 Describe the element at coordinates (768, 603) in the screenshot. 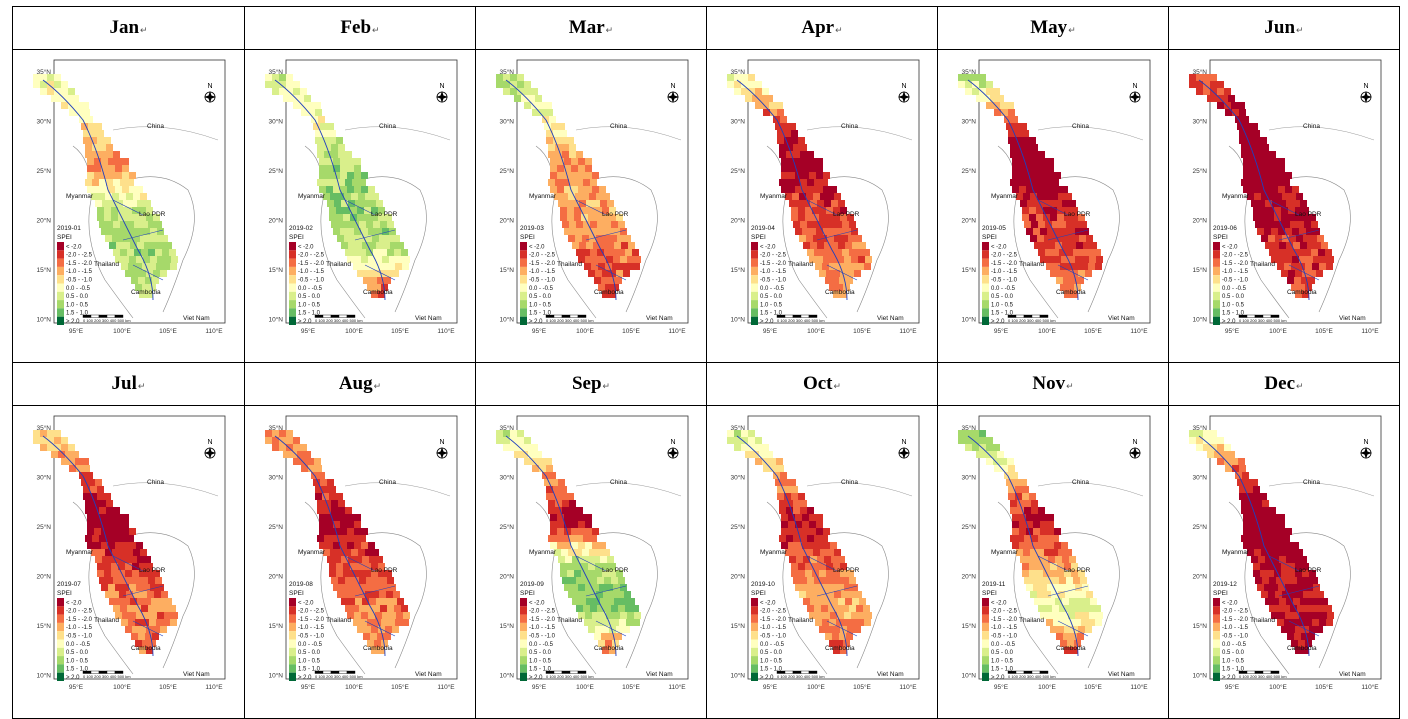

I see `legend-label: < -2.0` at that location.